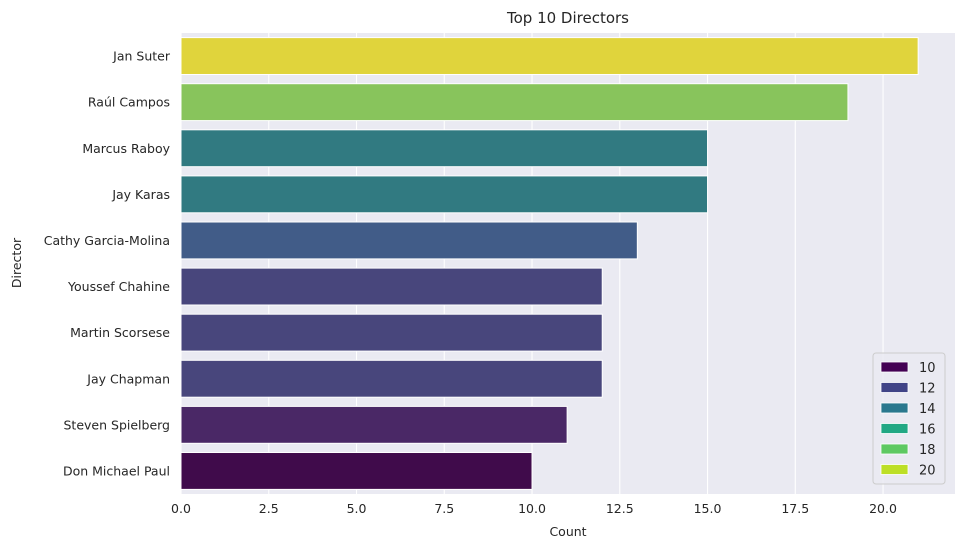 The image size is (965, 551). I want to click on x-tick-label: 20.0, so click(883, 508).